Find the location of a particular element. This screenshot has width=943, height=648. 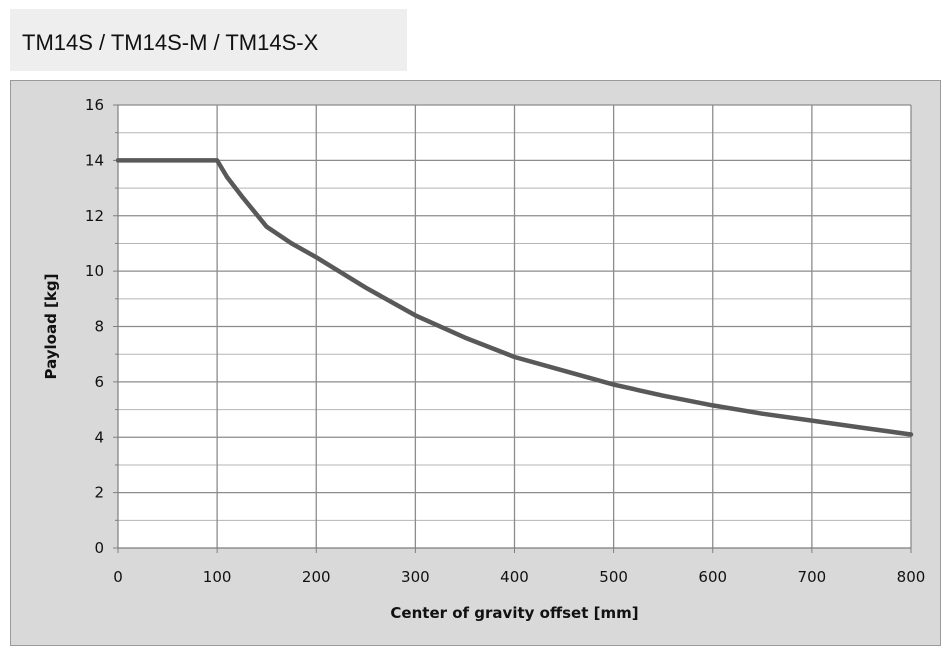

y-tick-label: 12 is located at coordinates (94, 216).